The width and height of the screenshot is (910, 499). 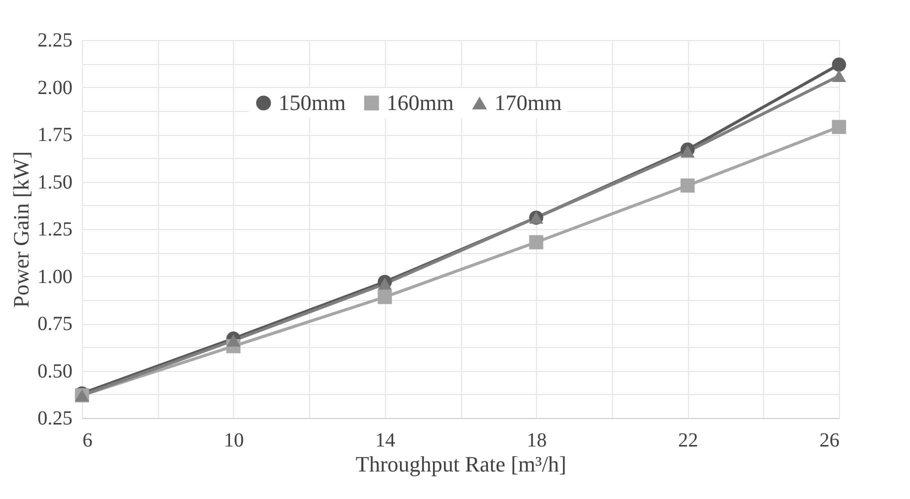 I want to click on y-tick-label: 1.50, so click(x=55, y=182).